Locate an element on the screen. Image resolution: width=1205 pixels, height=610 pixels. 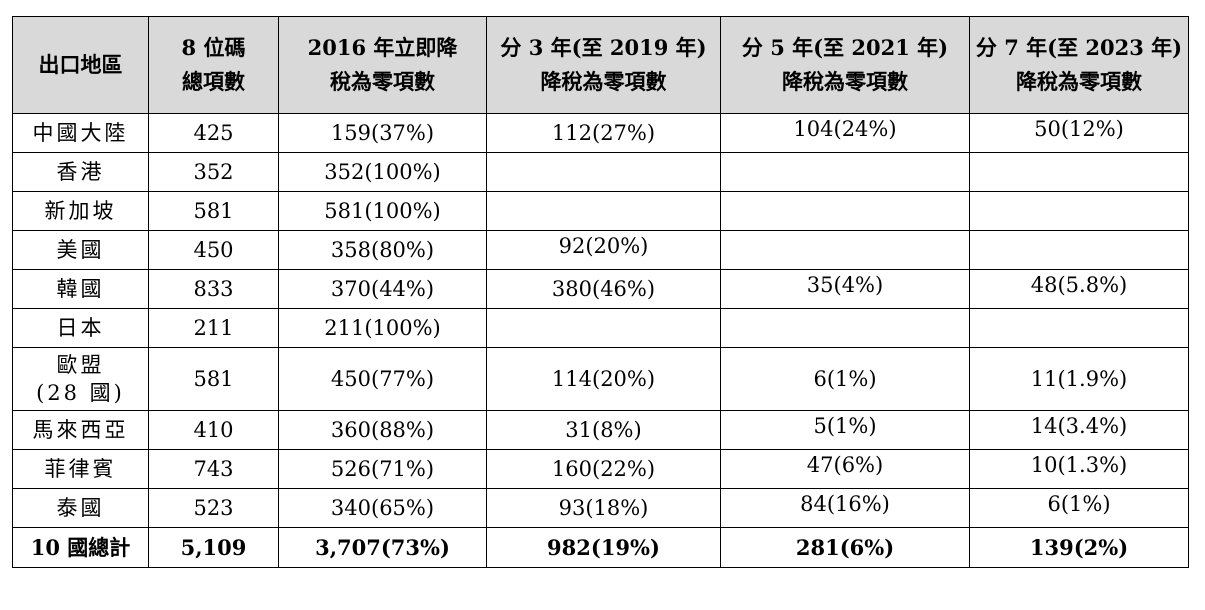
total-items-cell: 425 is located at coordinates (213, 133).